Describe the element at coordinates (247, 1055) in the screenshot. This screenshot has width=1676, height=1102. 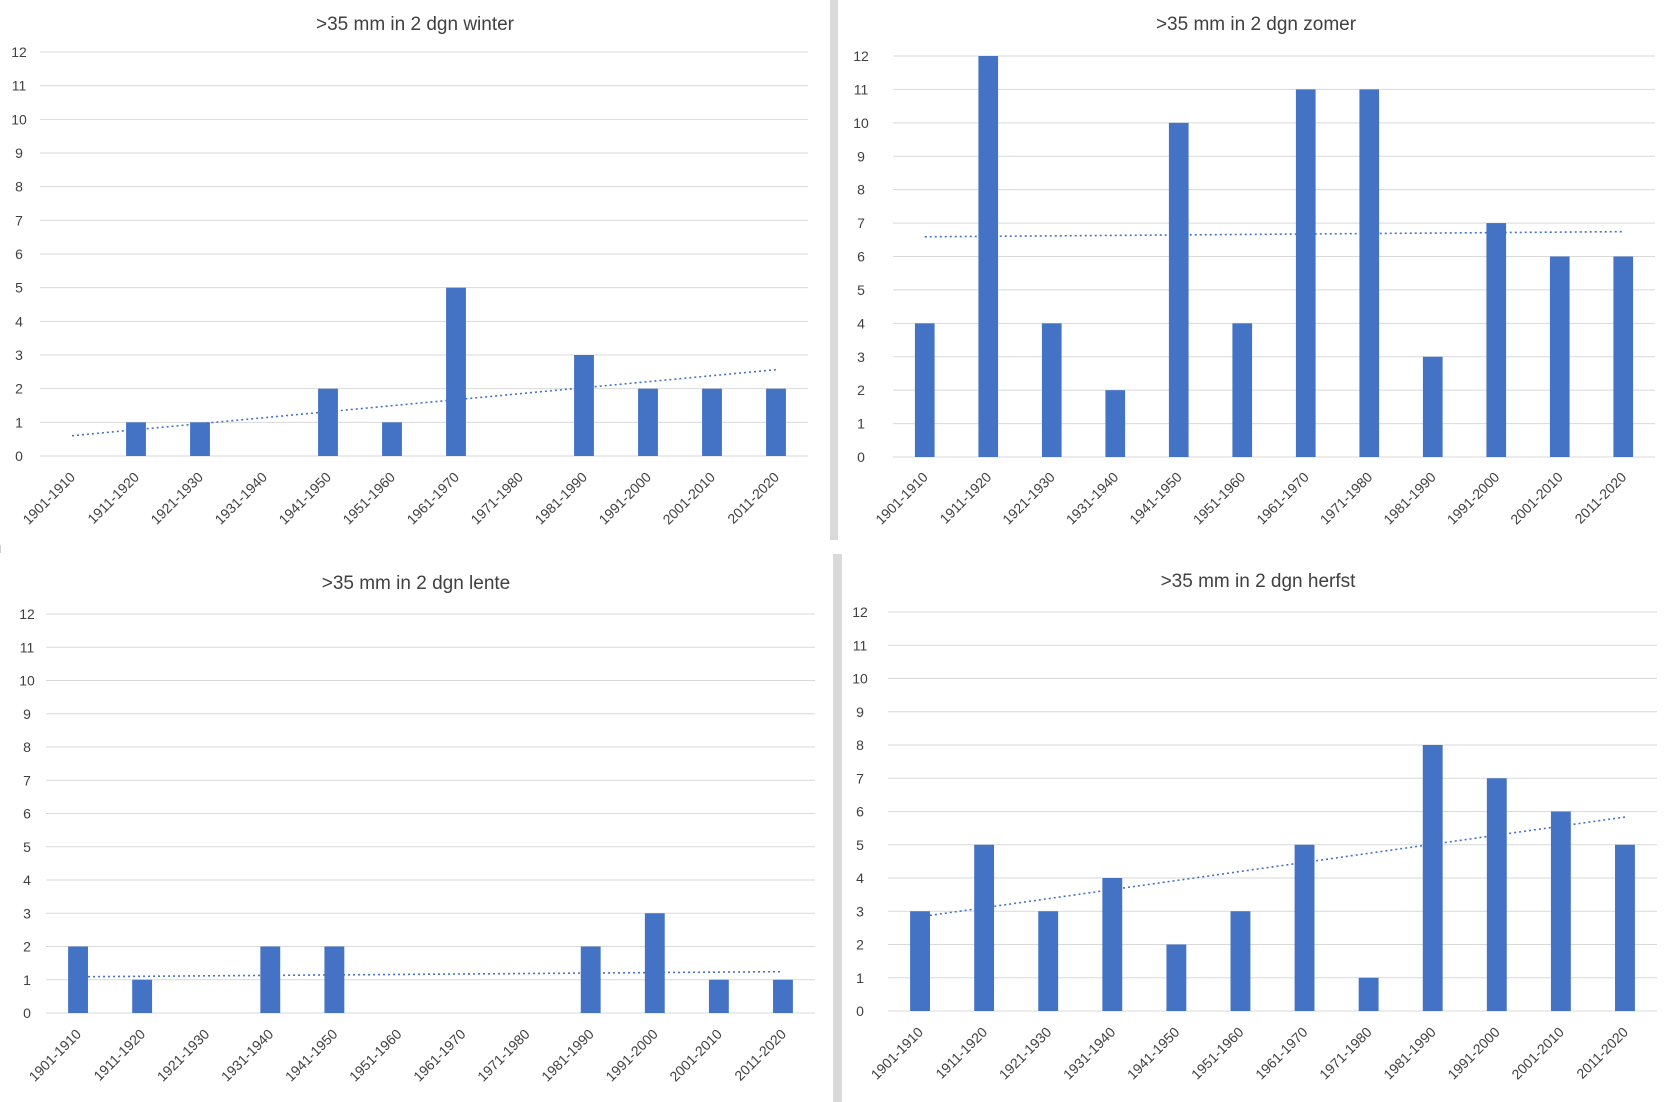
I see `x-tick-label: 1931-1940` at that location.